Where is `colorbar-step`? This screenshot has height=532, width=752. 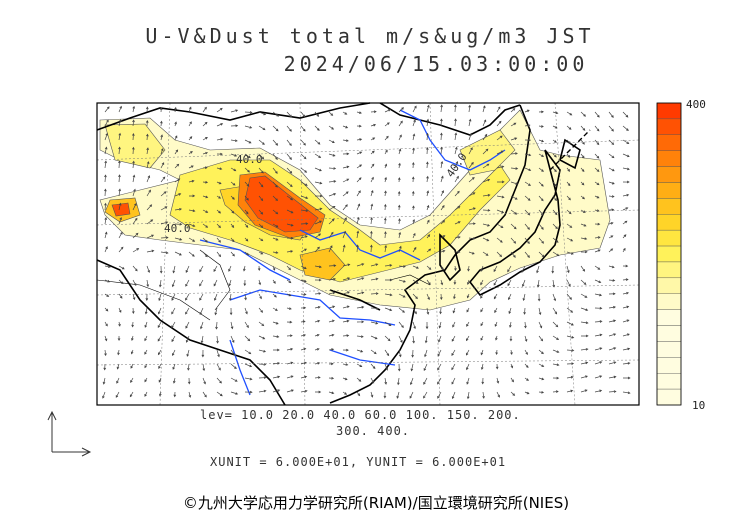
colorbar-step is located at coordinates (669, 254).